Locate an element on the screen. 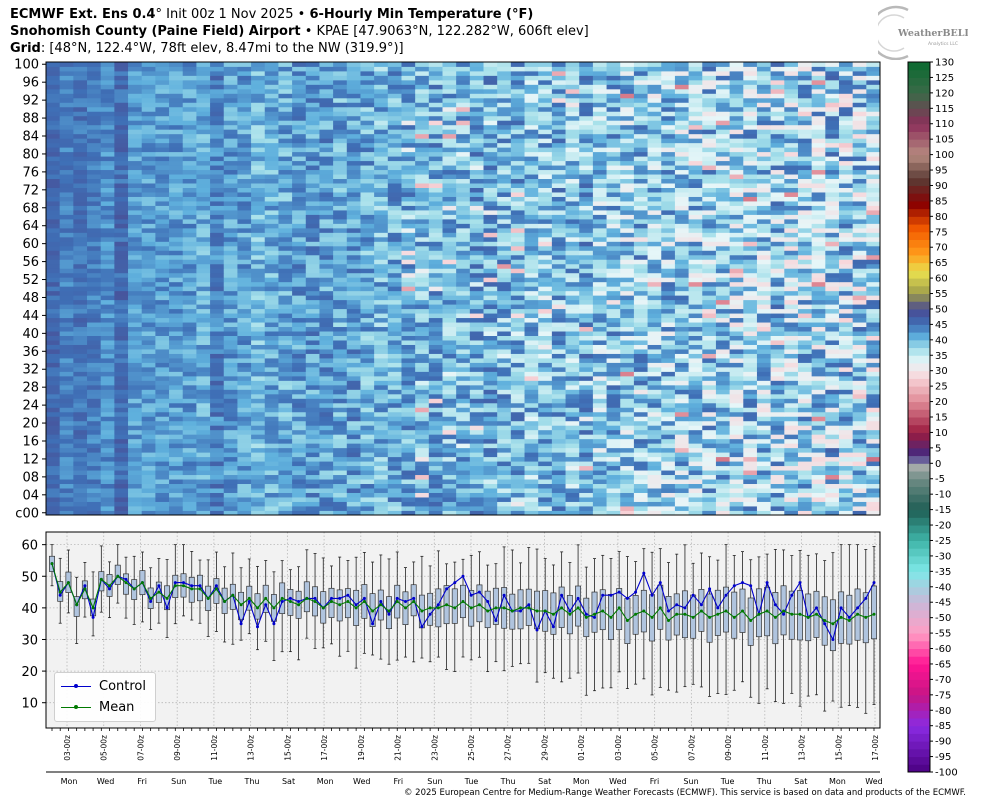 The width and height of the screenshot is (984, 808). logo-subtext: Analytics LLC is located at coordinates (943, 44).